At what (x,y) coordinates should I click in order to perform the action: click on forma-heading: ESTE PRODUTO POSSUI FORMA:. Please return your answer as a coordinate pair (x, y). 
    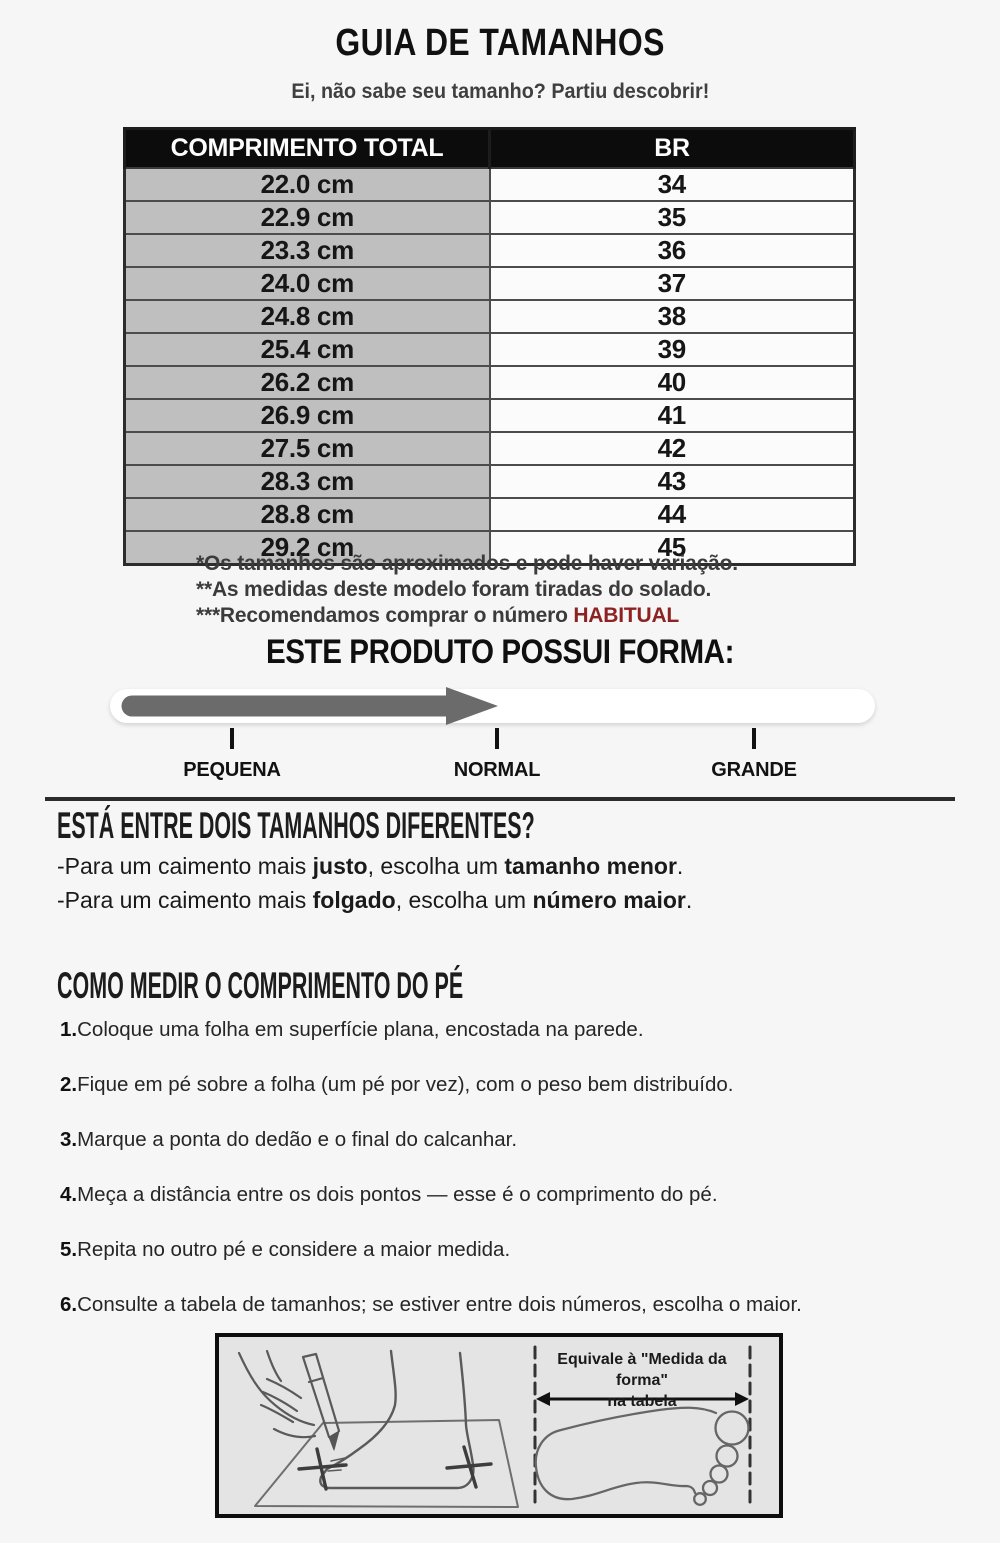
    Looking at the image, I should click on (500, 652).